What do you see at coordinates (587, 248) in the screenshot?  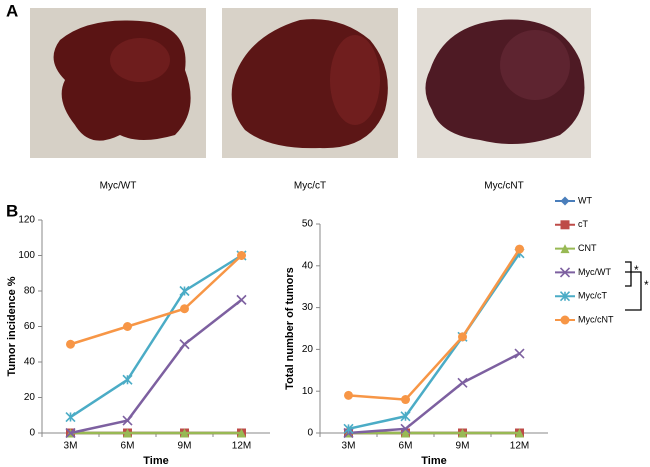 I see `legend-label: CNT` at bounding box center [587, 248].